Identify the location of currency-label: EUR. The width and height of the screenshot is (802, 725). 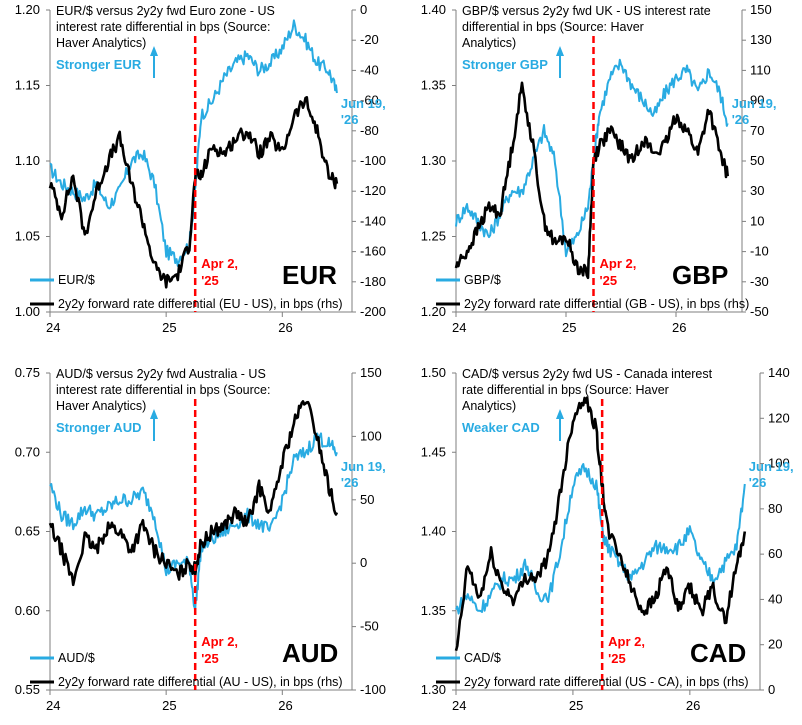
(309, 275).